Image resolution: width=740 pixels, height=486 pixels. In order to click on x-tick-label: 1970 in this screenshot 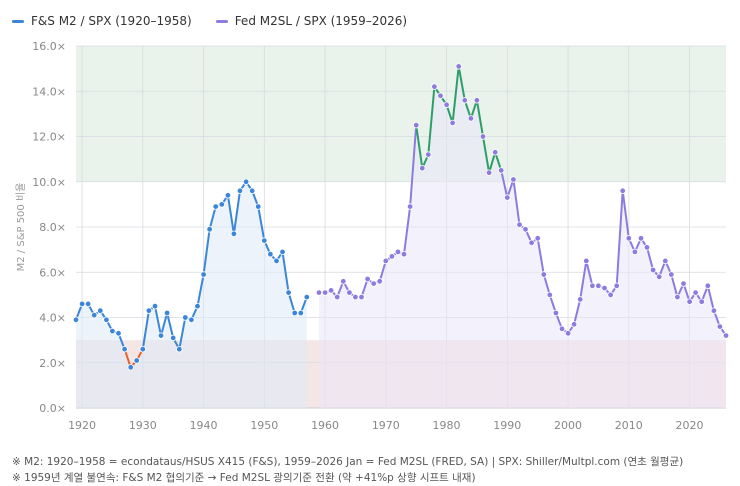, I will do `click(386, 425)`.